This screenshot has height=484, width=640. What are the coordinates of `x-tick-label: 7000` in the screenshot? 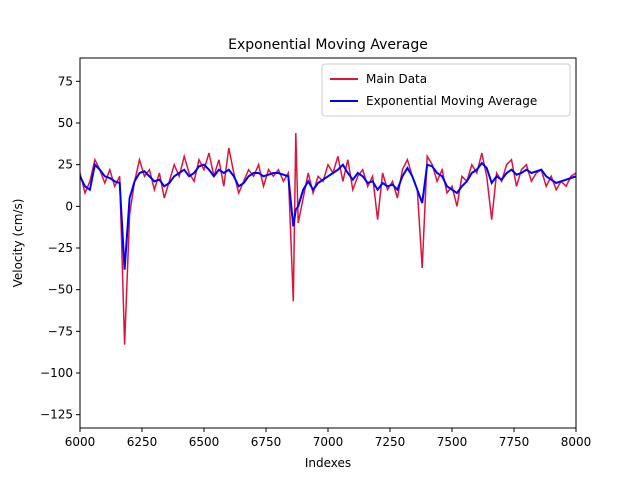 It's located at (328, 442).